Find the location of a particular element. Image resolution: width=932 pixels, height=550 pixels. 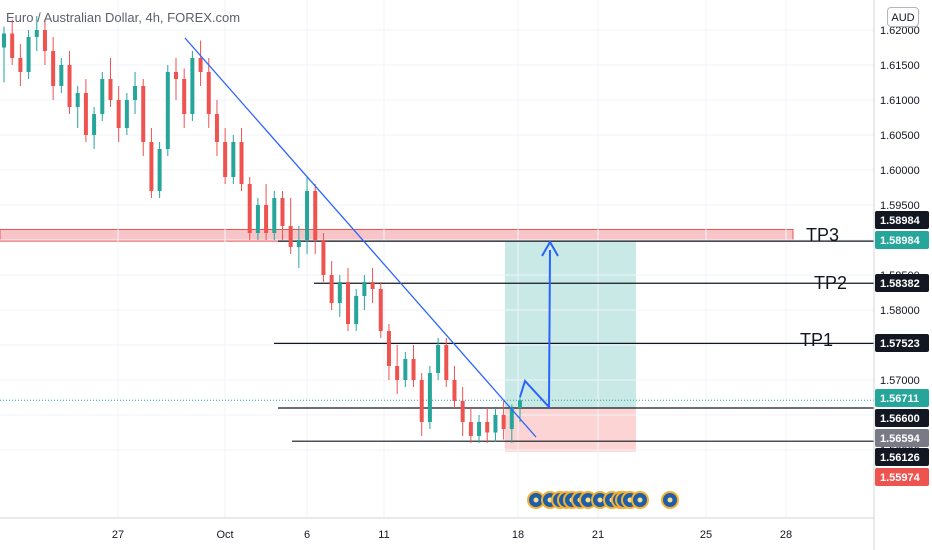

price-badge-label: 1.56711 is located at coordinates (899, 399).